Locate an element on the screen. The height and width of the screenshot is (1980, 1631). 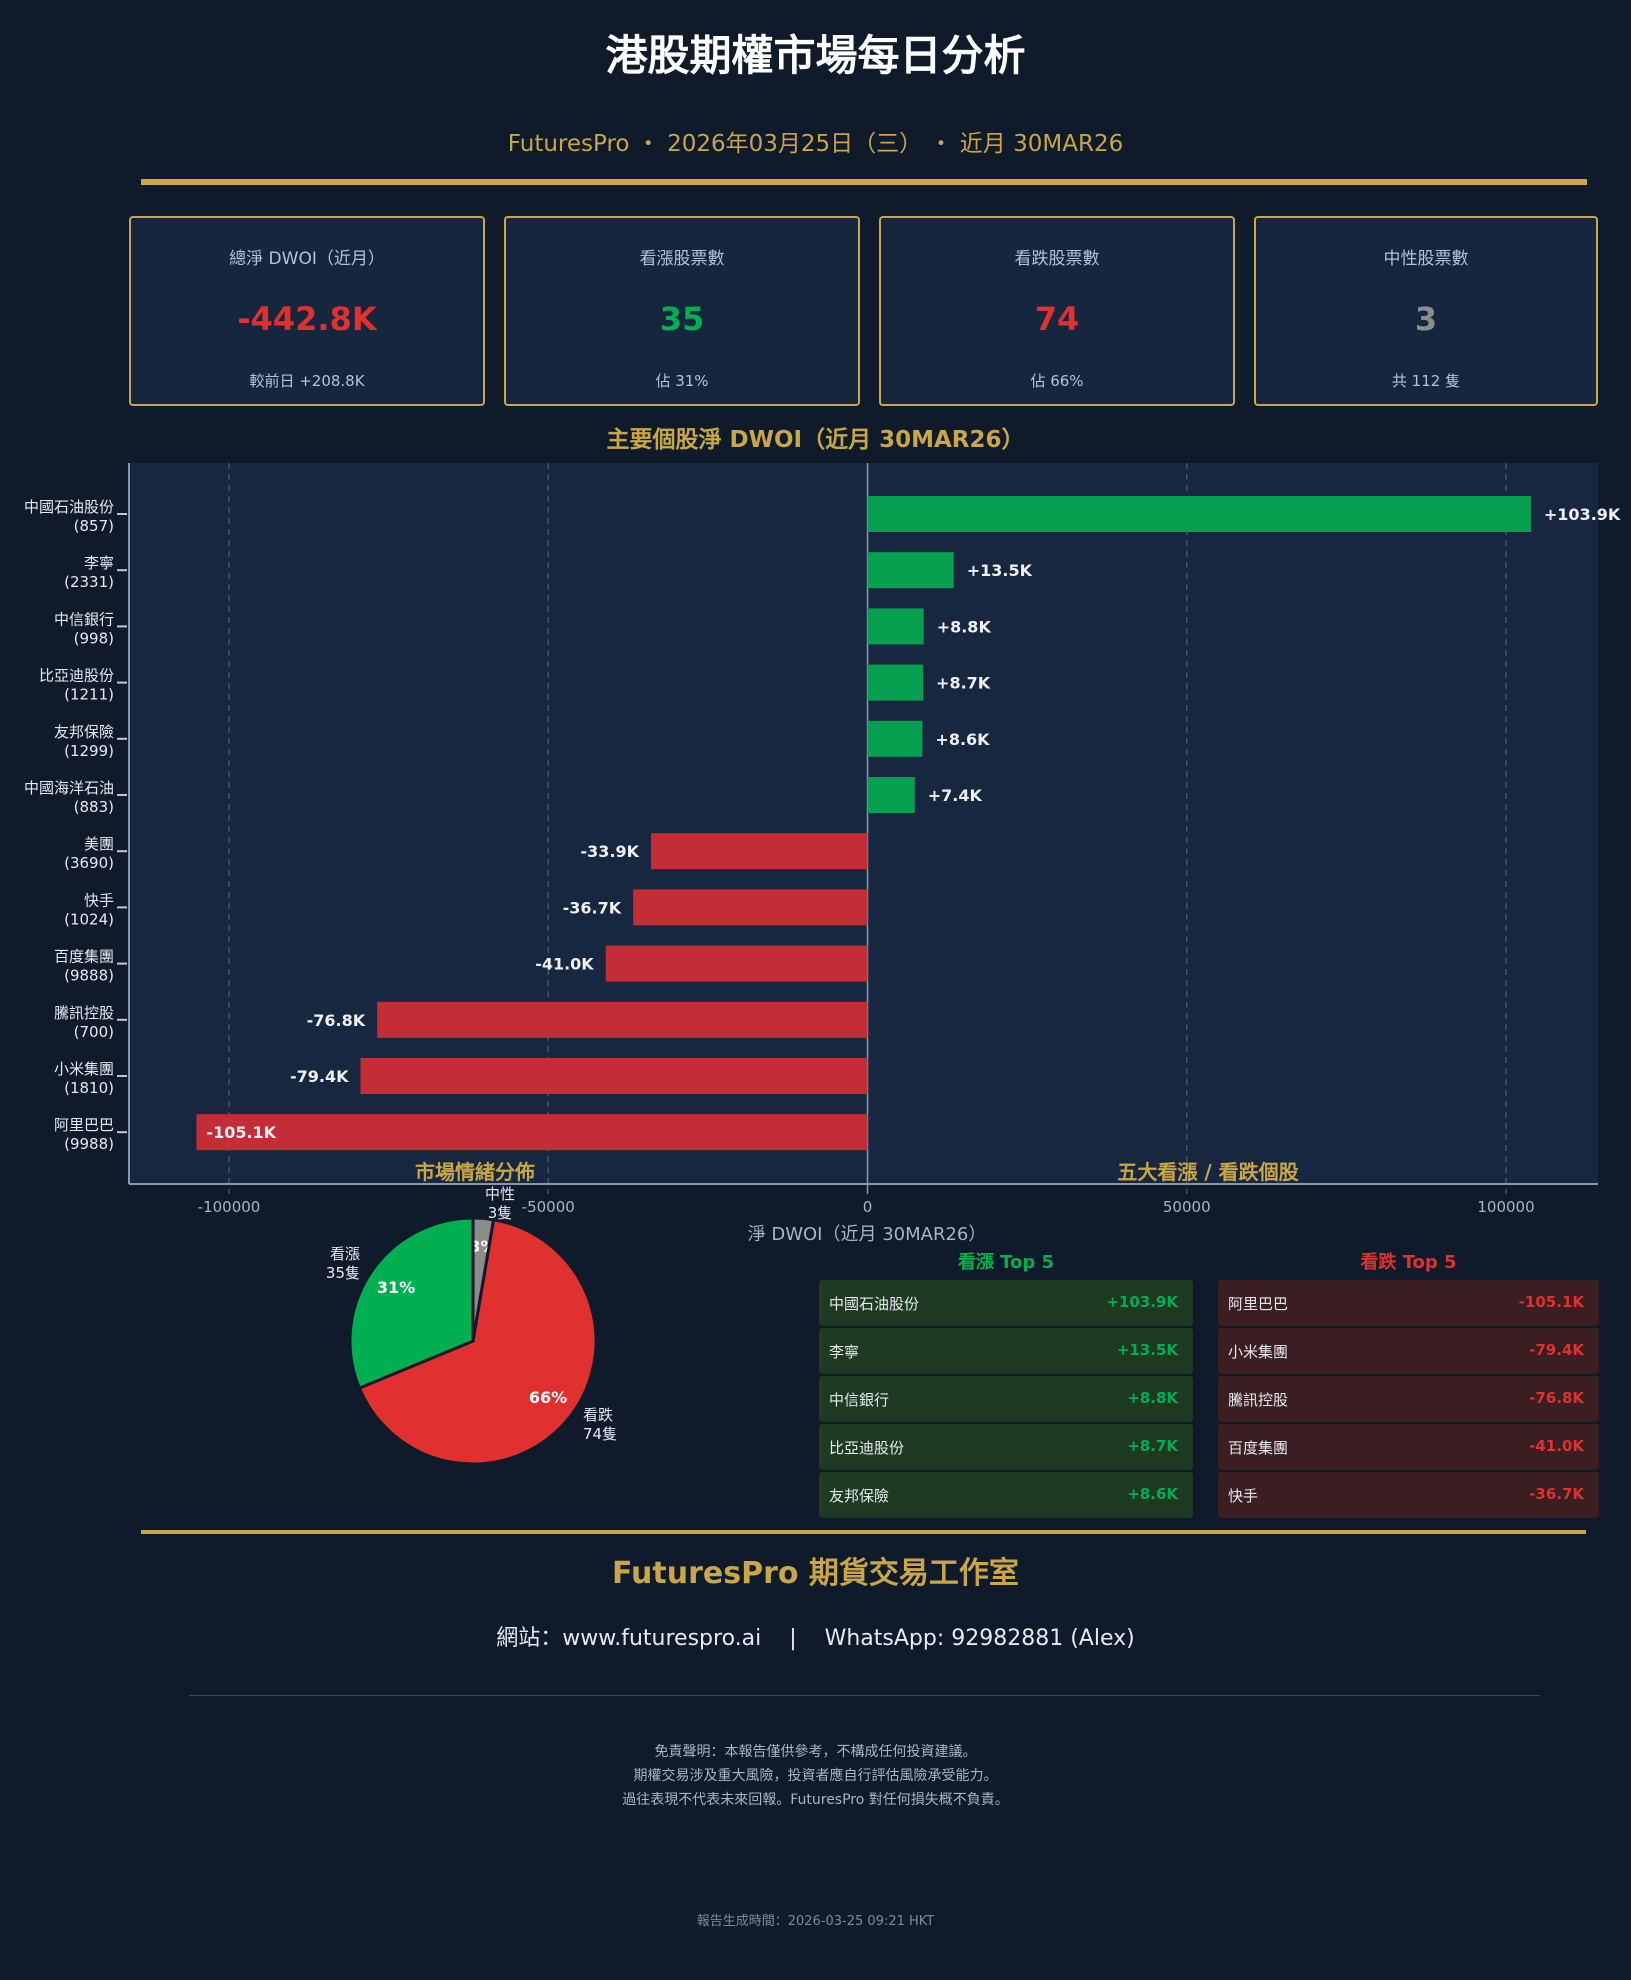
footer-thin-divider is located at coordinates (864, 1695).